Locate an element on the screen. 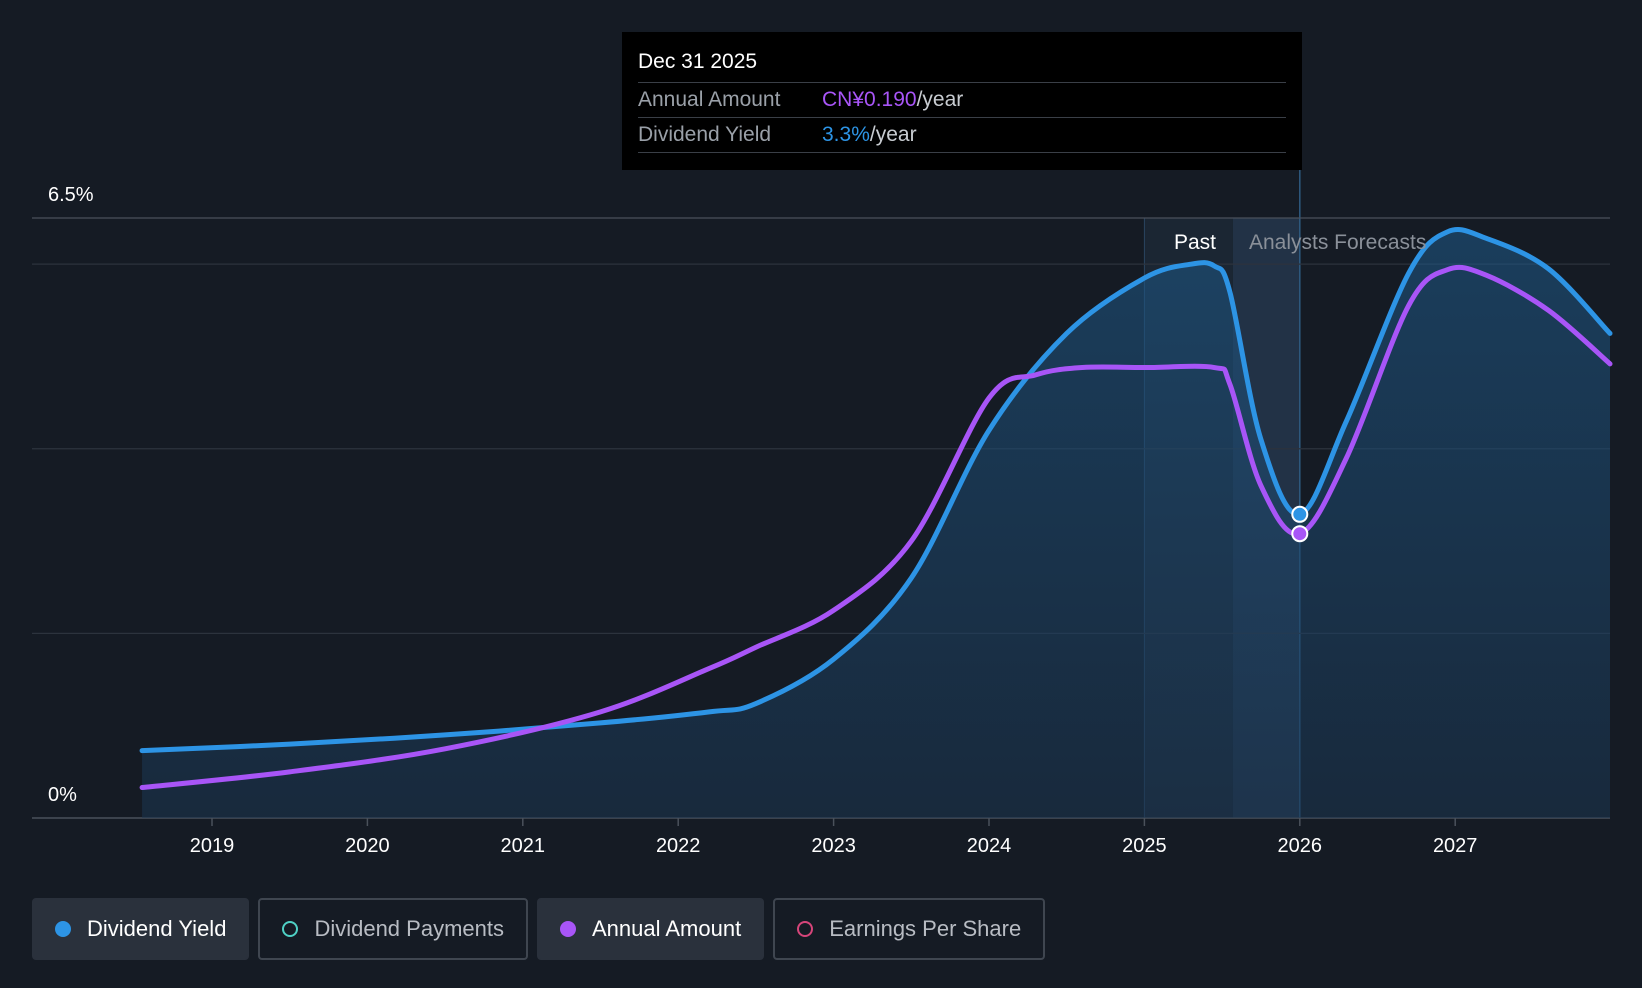 Image resolution: width=1642 pixels, height=988 pixels. legend-label: Dividend Yield is located at coordinates (157, 928).